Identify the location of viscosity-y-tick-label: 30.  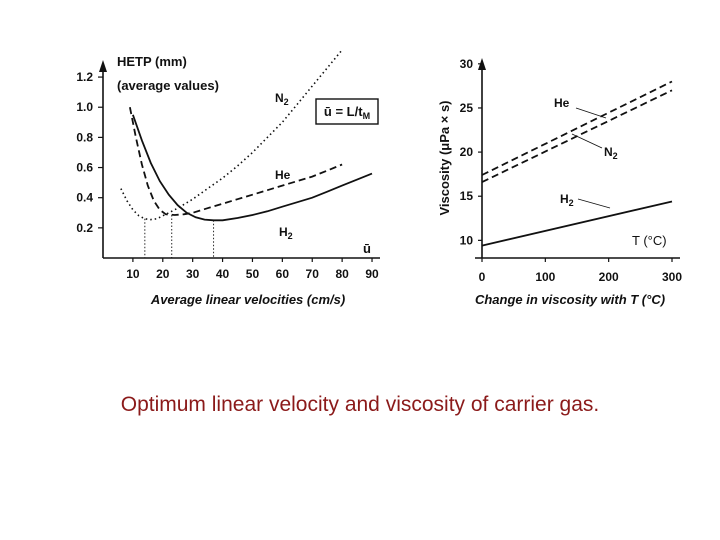
(467, 64).